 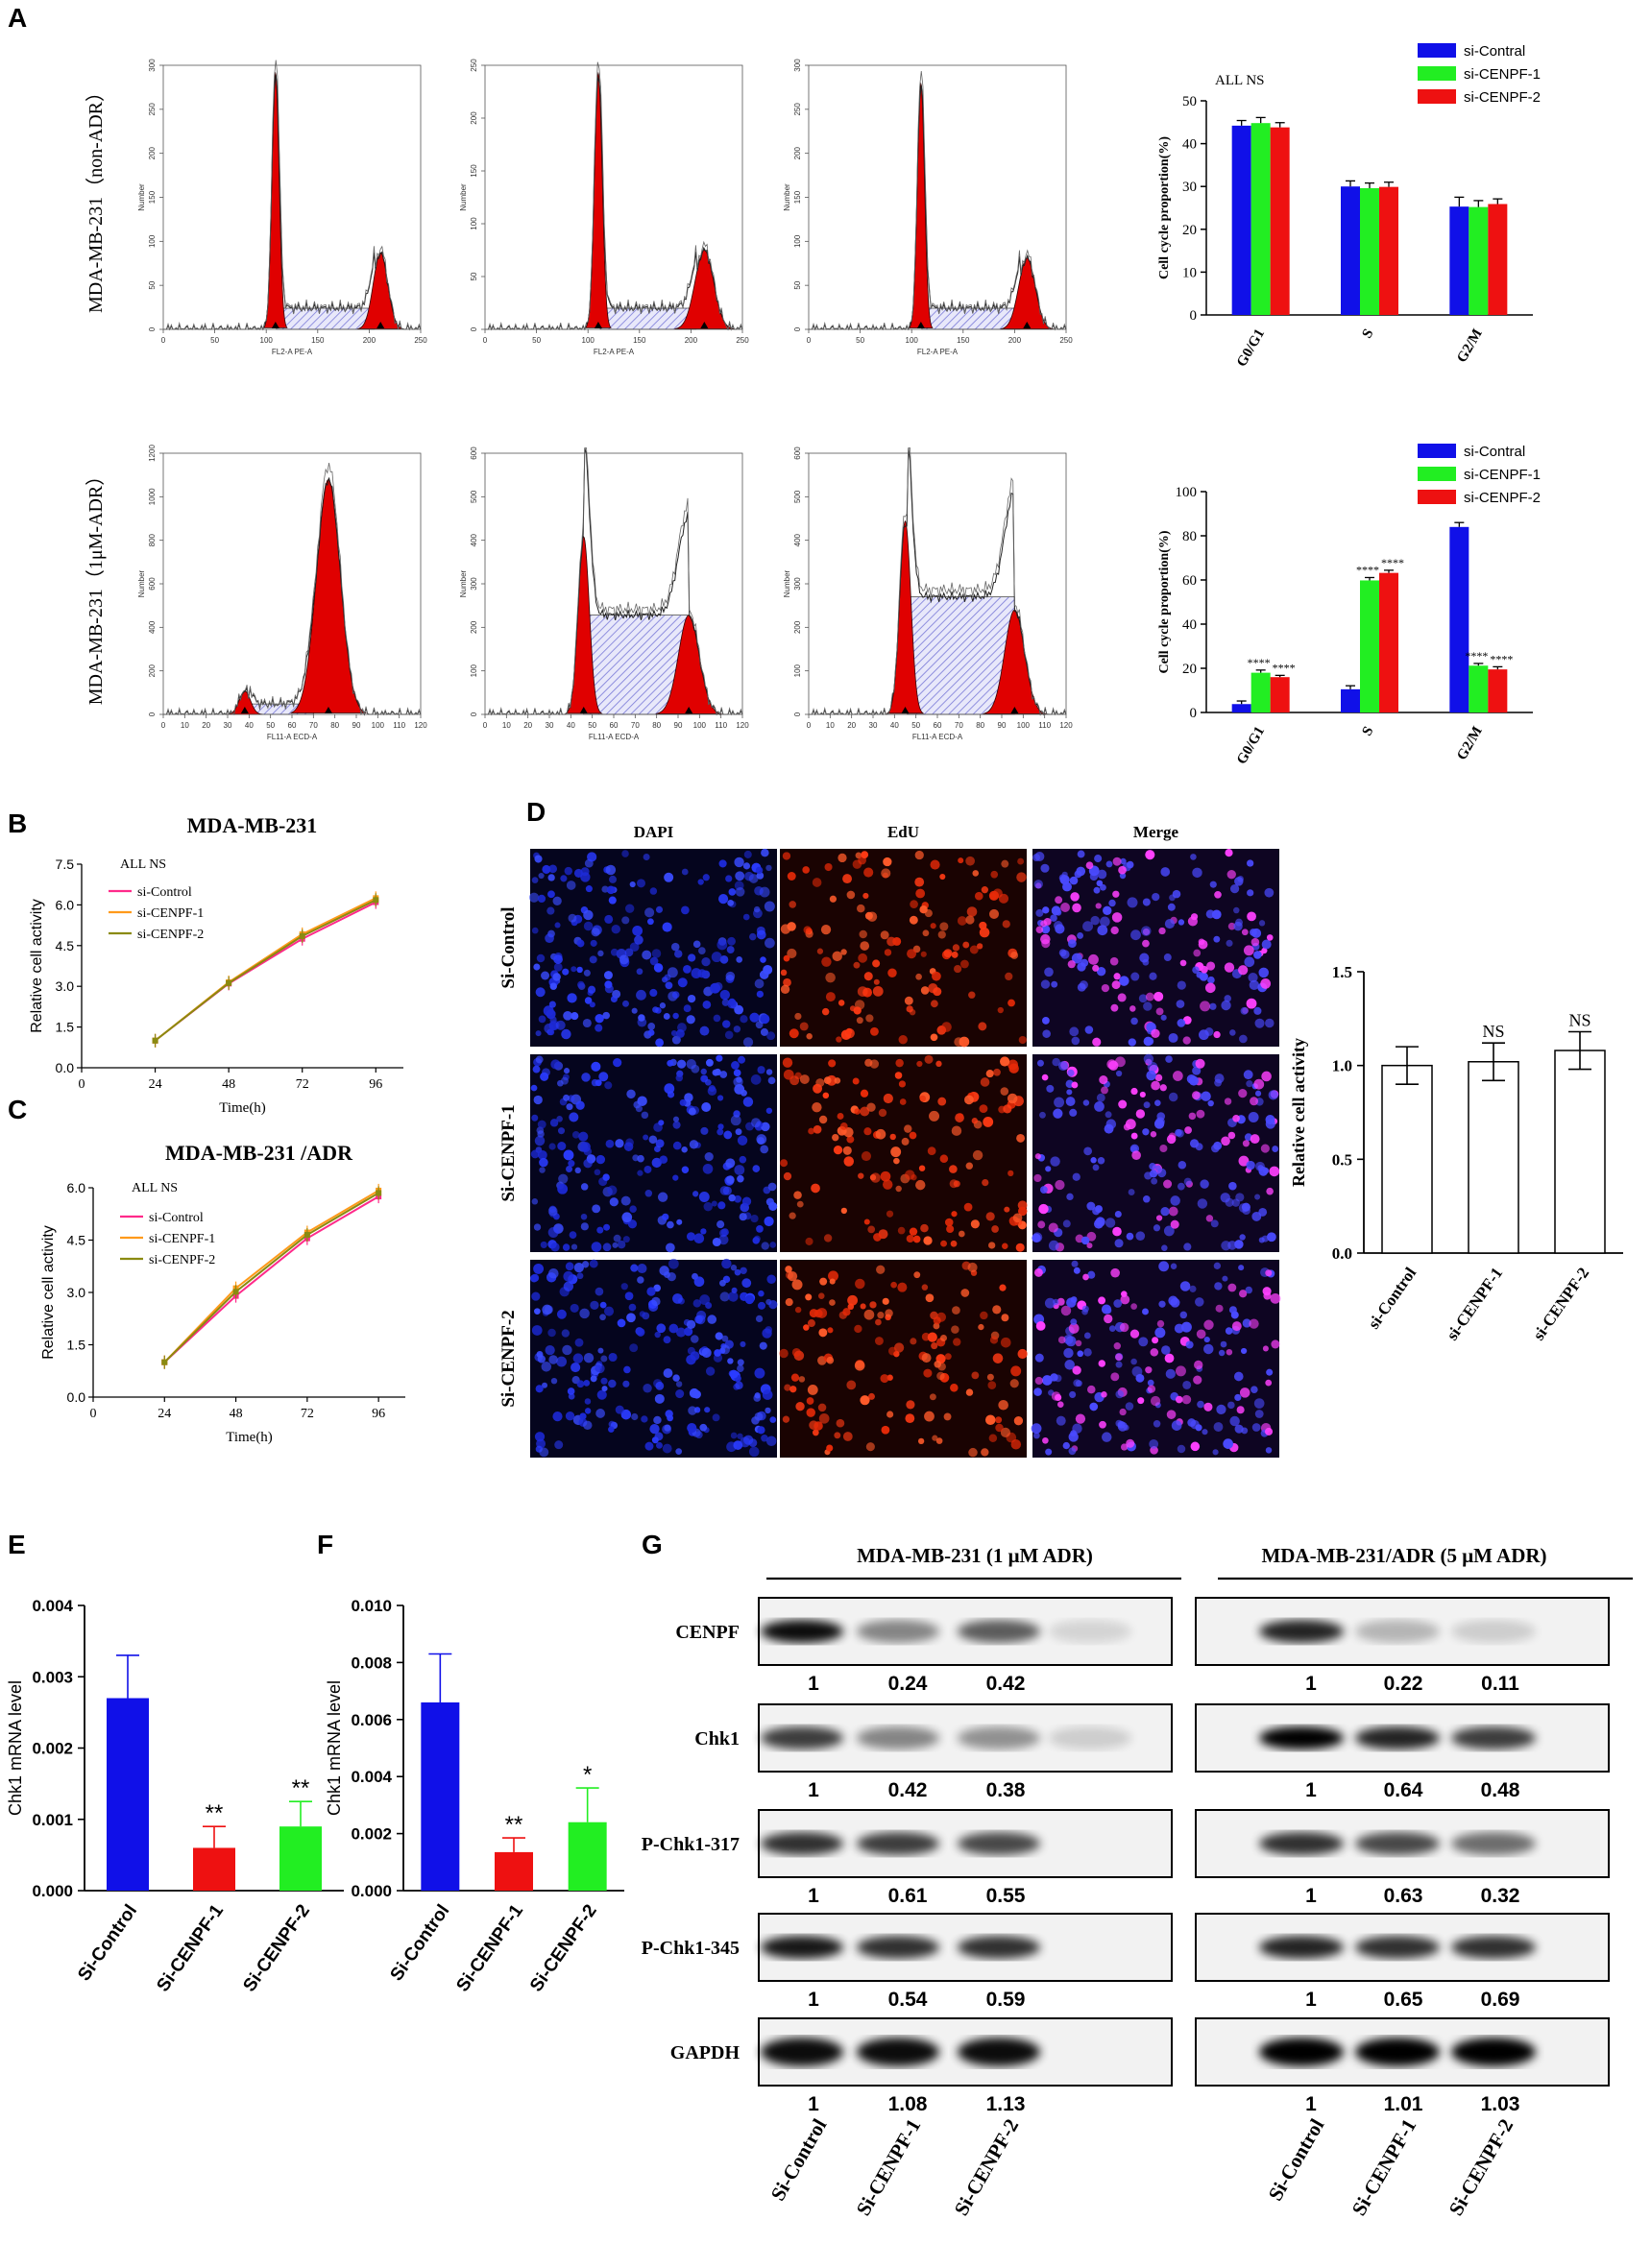 What do you see at coordinates (1006, 1684) in the screenshot?
I see `blot-quant-value: 0.42` at bounding box center [1006, 1684].